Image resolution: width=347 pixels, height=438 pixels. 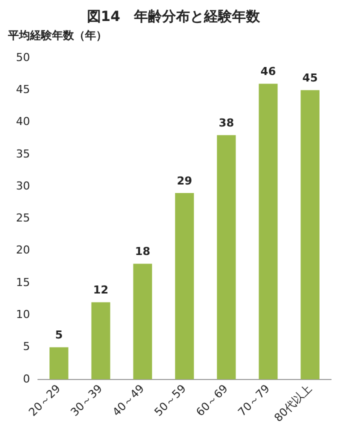 What do you see at coordinates (86, 400) in the screenshot?
I see `x-tick-label: 30～39` at bounding box center [86, 400].